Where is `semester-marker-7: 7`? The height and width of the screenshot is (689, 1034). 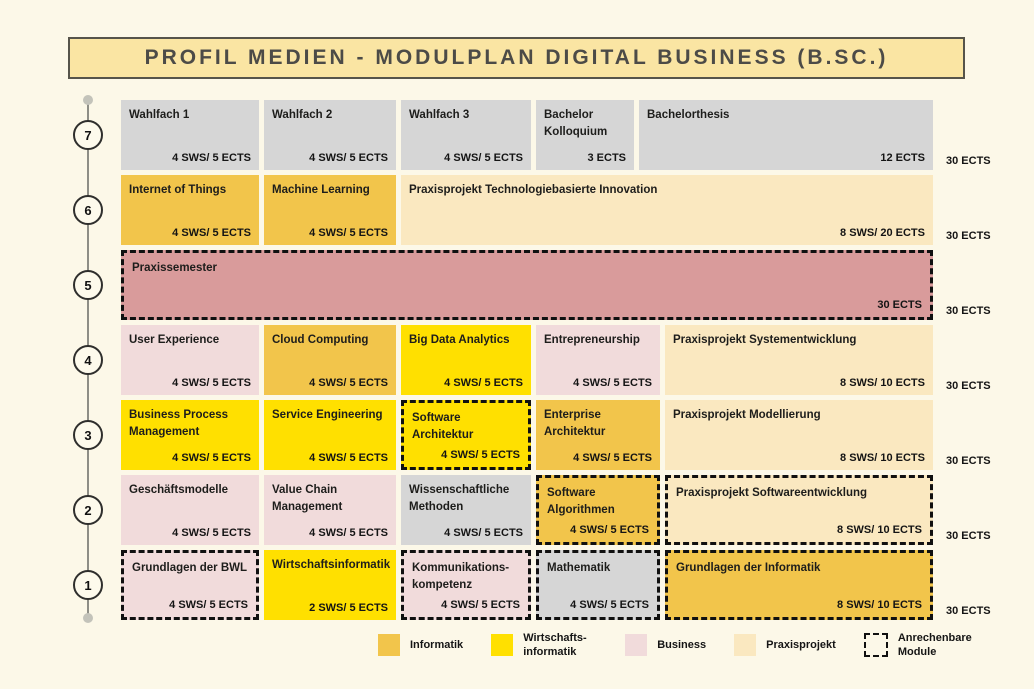 semester-marker-7: 7 is located at coordinates (88, 135).